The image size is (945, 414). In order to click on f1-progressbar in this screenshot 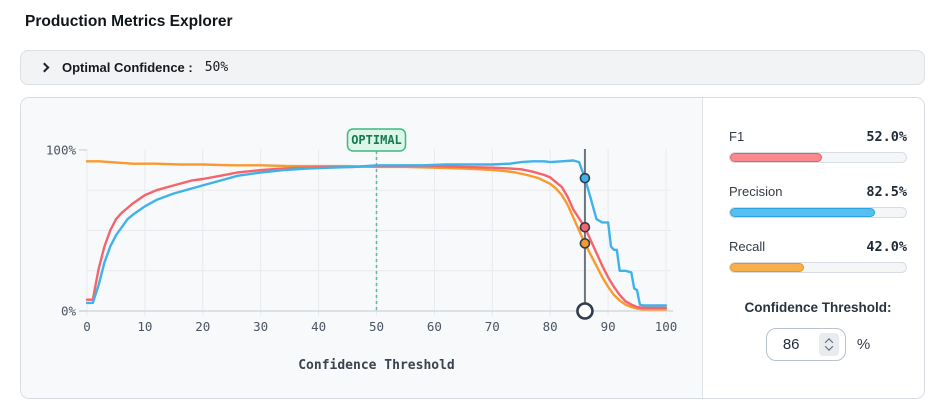, I will do `click(818, 157)`.